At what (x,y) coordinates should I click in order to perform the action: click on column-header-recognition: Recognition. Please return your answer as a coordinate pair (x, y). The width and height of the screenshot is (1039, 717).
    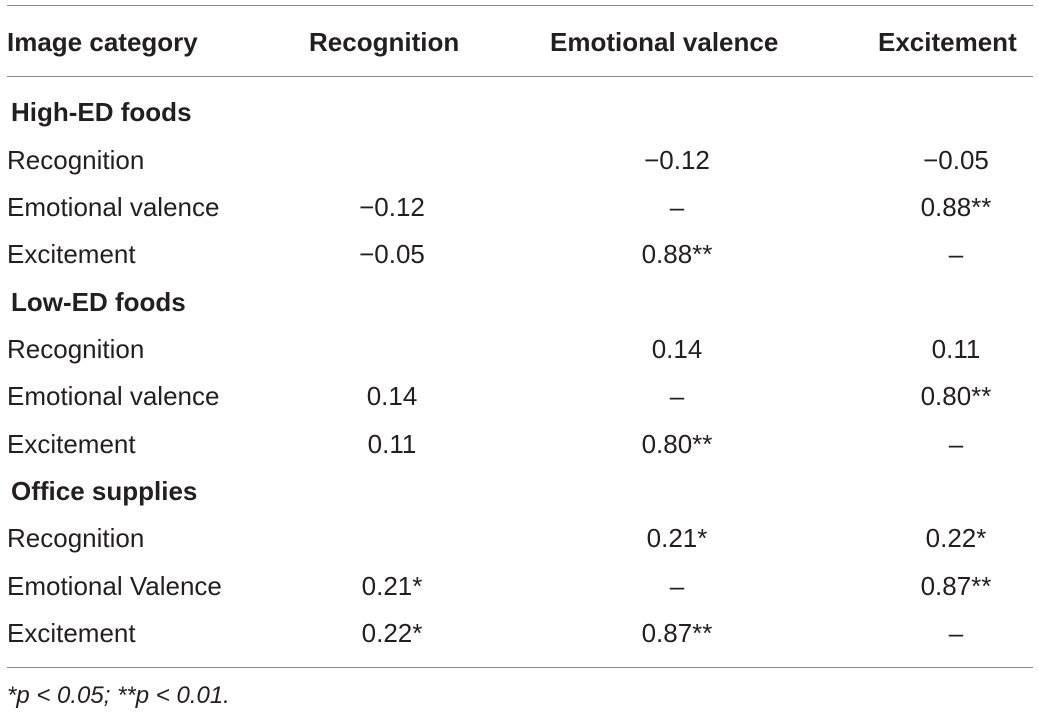
    Looking at the image, I should click on (384, 42).